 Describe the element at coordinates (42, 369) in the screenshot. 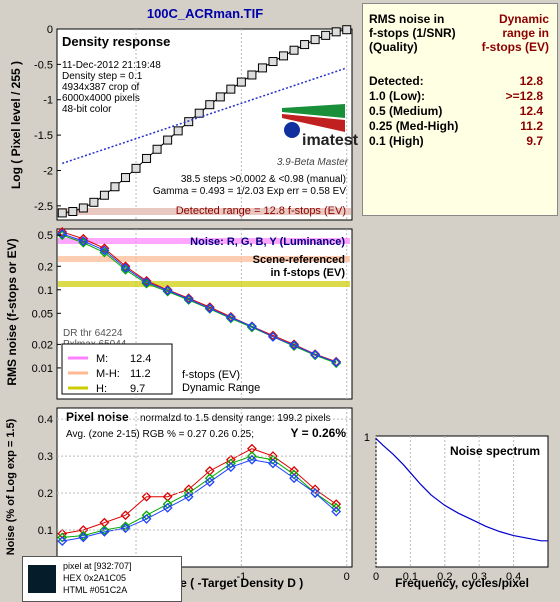

I see `y-tick-label: 0.01` at that location.